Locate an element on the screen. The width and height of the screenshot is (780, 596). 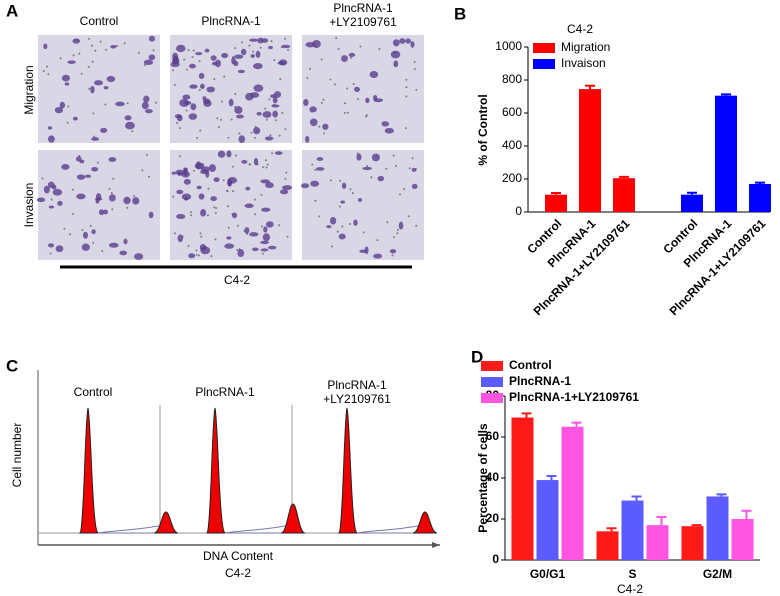
legend-swatch is located at coordinates (492, 398).